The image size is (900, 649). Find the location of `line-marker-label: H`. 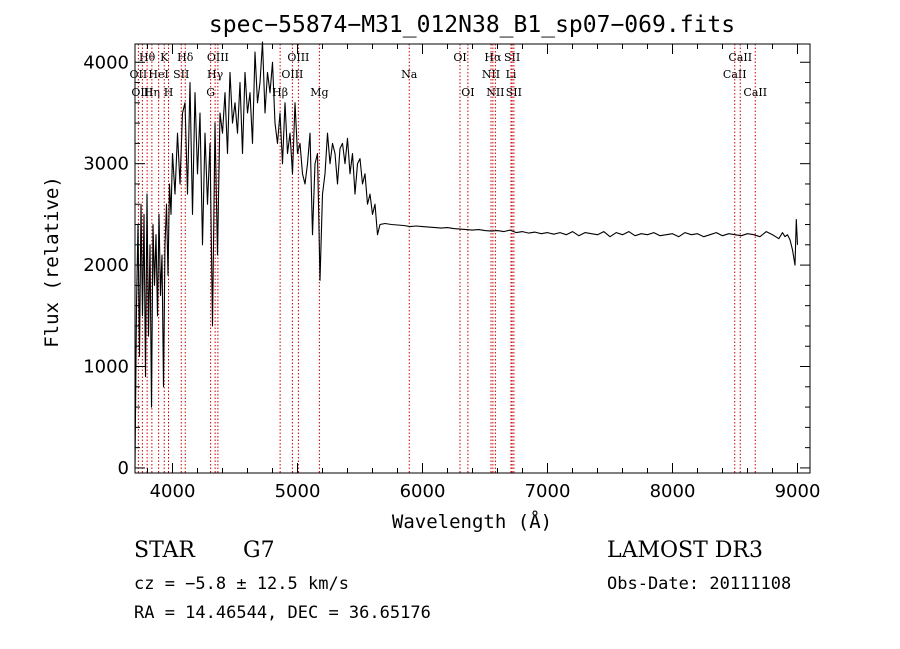

line-marker-label: H is located at coordinates (169, 92).